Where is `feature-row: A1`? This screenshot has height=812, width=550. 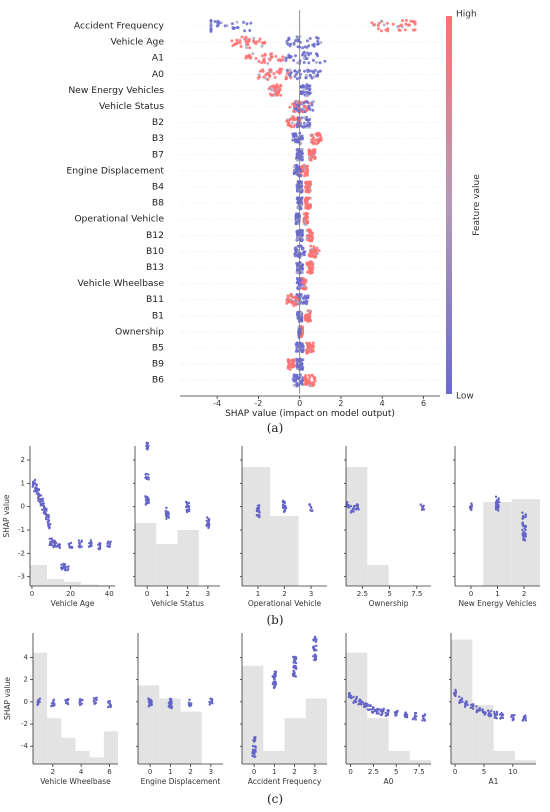
feature-row: A1 is located at coordinates (296, 57).